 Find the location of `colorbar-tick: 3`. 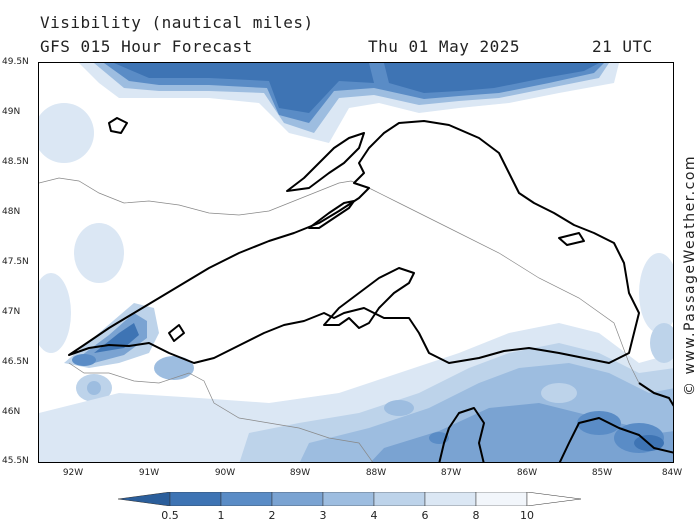

colorbar-tick: 3 is located at coordinates (323, 515).